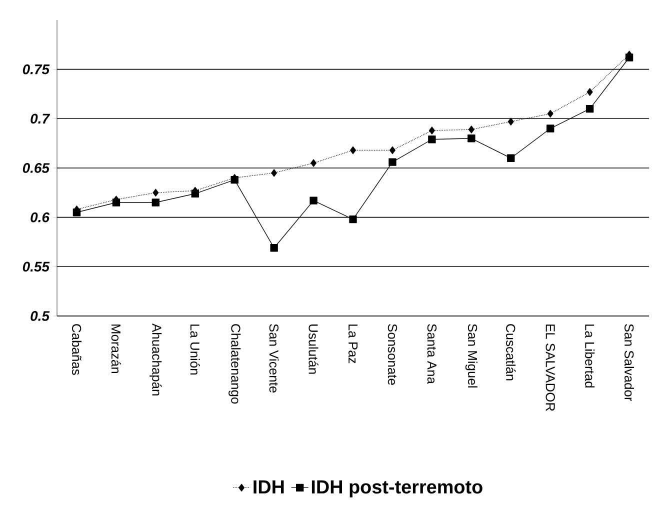 The height and width of the screenshot is (508, 654). Describe the element at coordinates (40, 316) in the screenshot. I see `y-tick-label: 0.5` at that location.